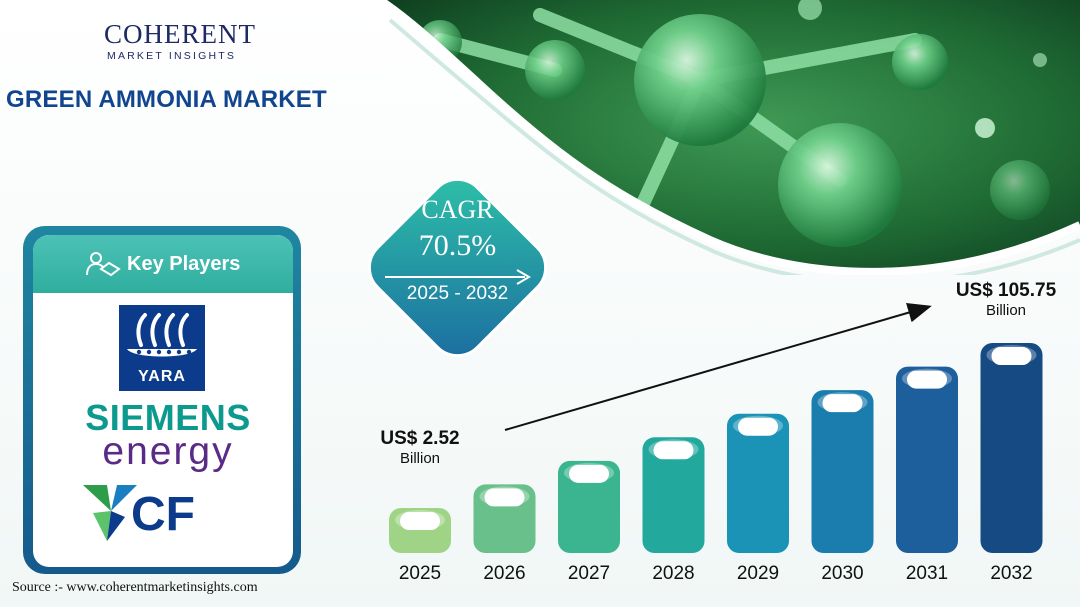 Image resolution: width=1080 pixels, height=607 pixels. Describe the element at coordinates (420, 438) in the screenshot. I see `start-value: US$ 2.52` at that location.